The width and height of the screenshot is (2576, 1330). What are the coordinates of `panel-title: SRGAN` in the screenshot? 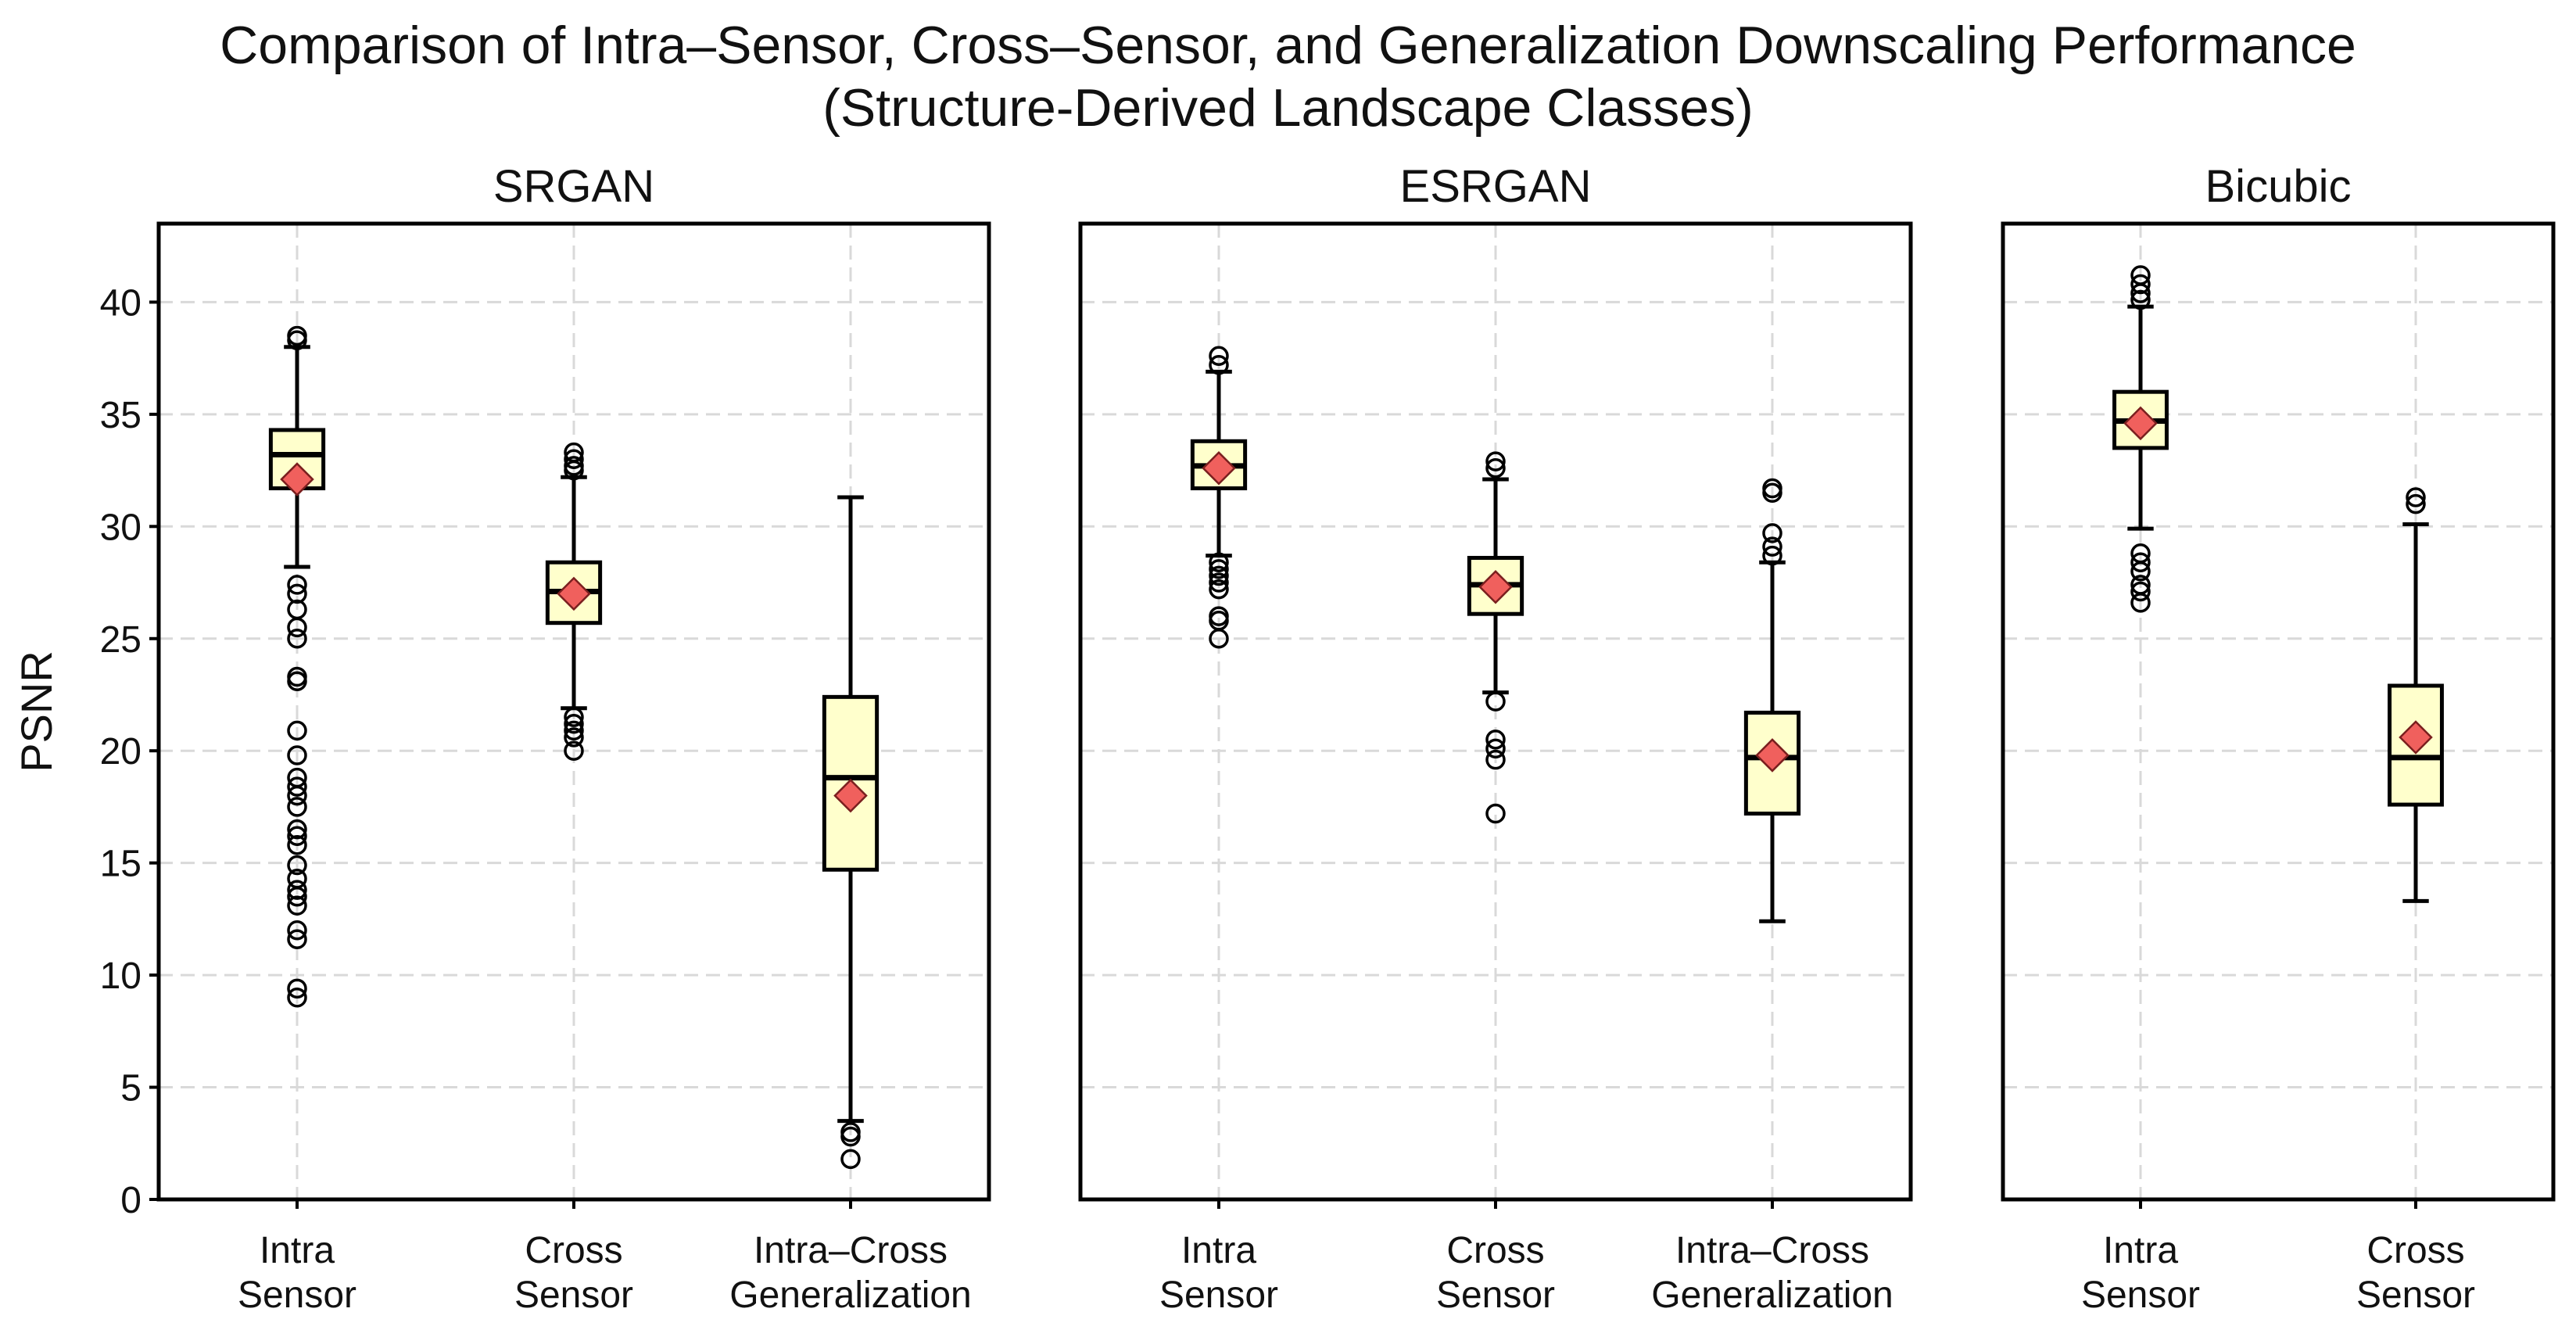 It's located at (573, 186).